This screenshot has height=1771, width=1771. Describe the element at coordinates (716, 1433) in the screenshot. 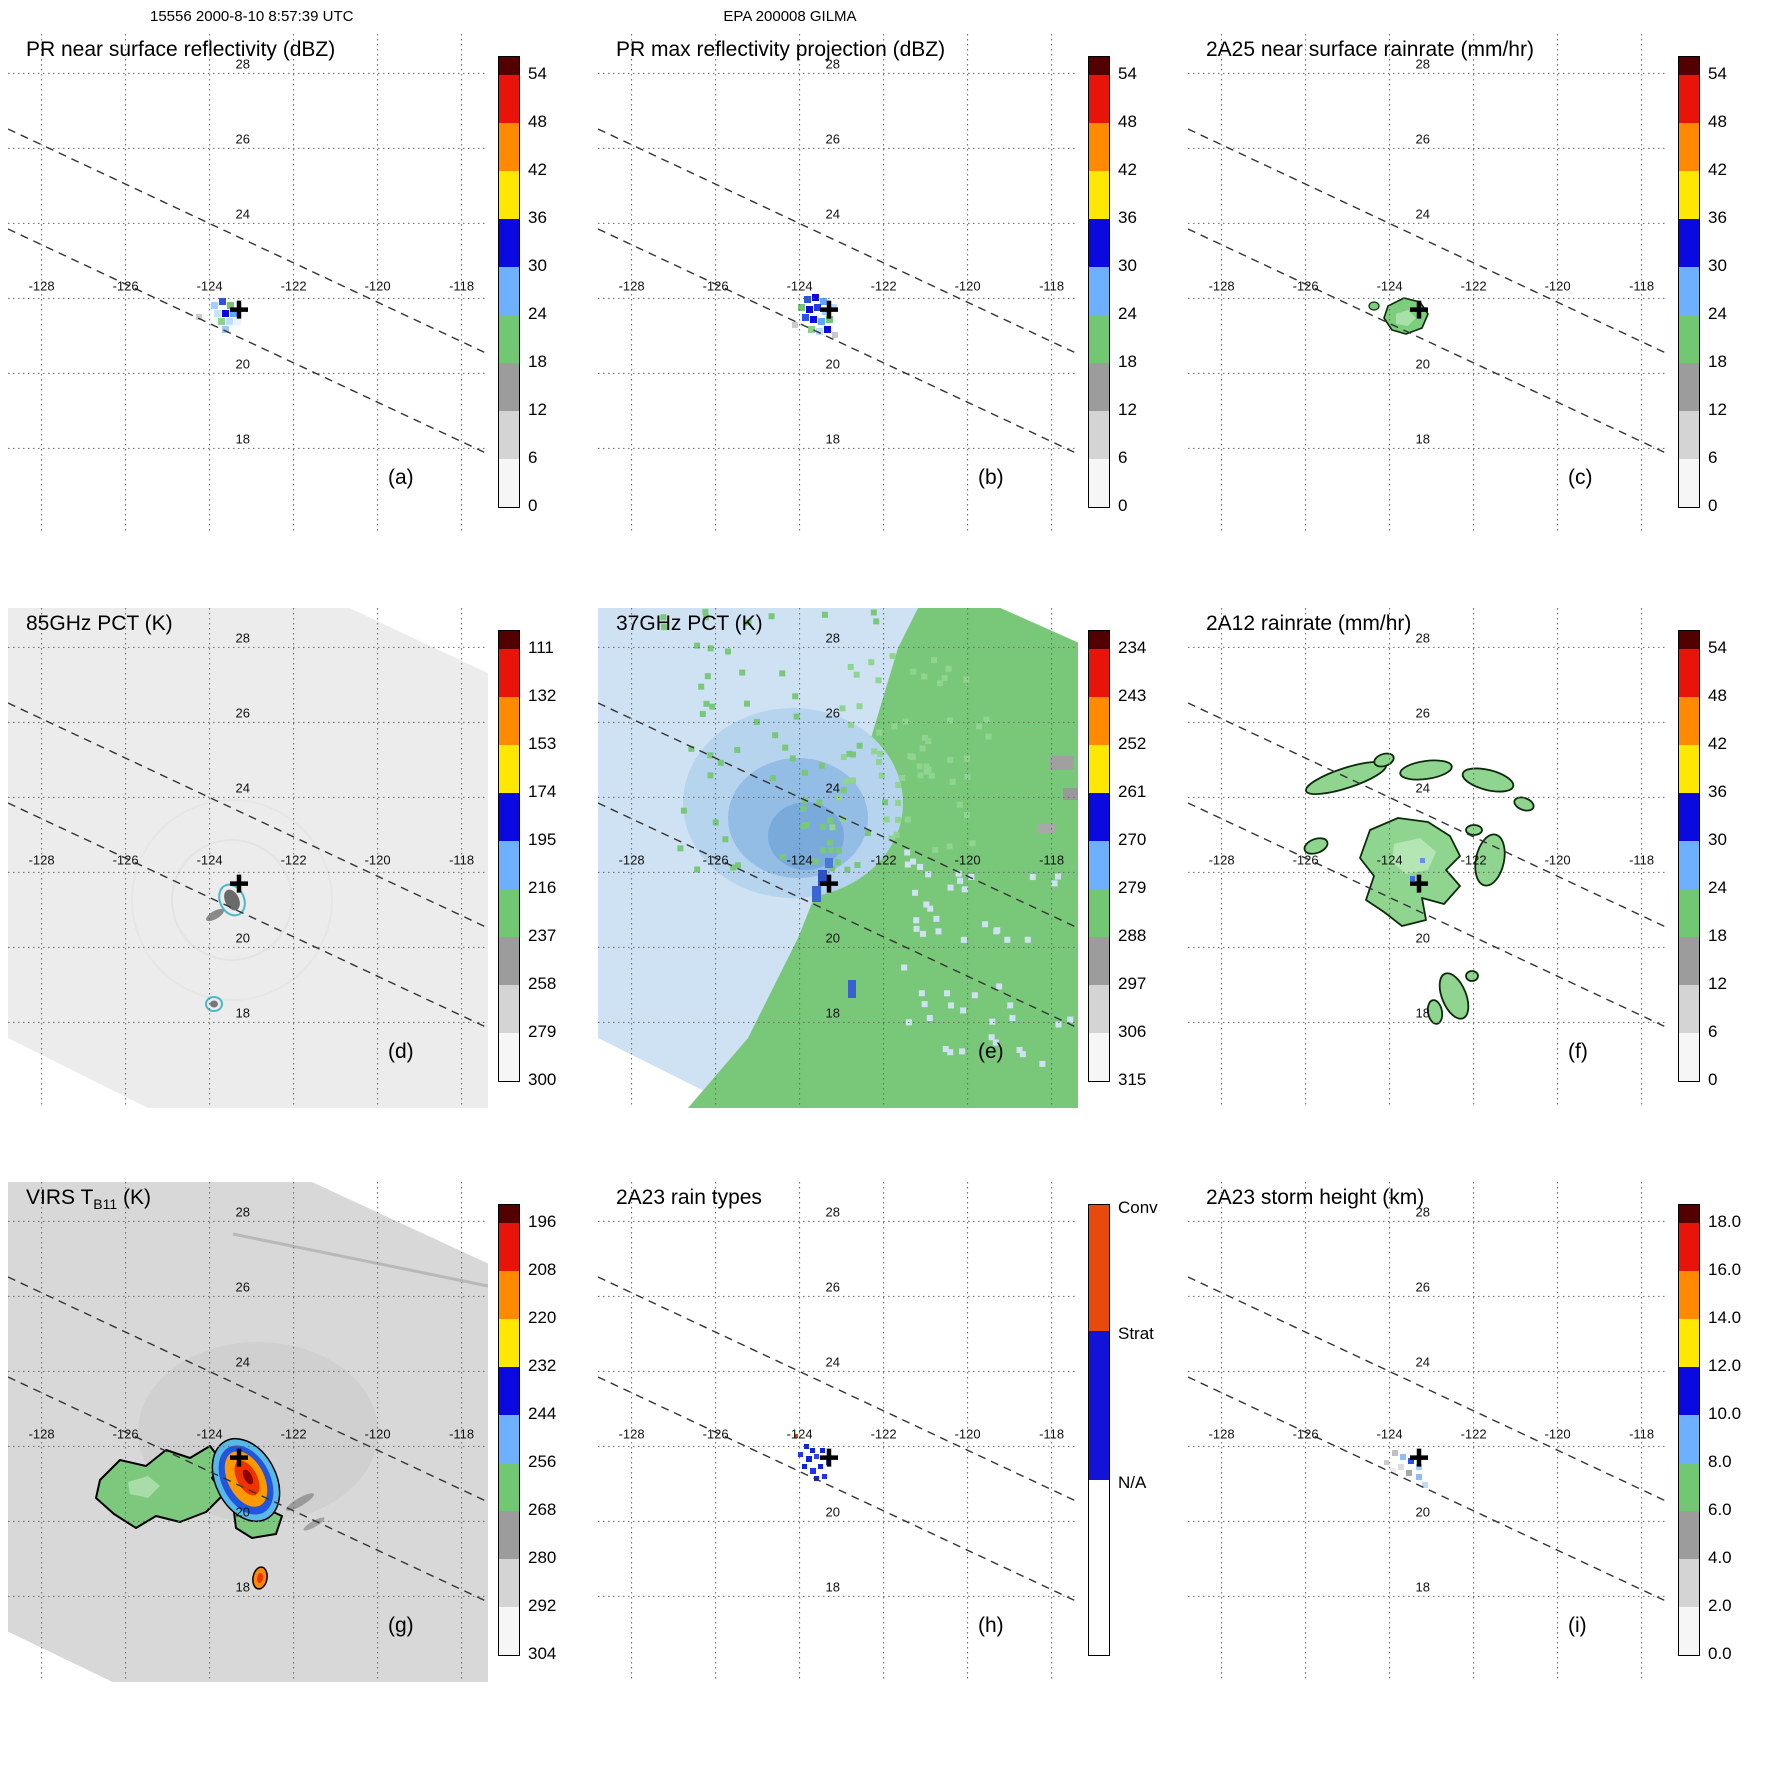

I see `svg-text: -126` at that location.